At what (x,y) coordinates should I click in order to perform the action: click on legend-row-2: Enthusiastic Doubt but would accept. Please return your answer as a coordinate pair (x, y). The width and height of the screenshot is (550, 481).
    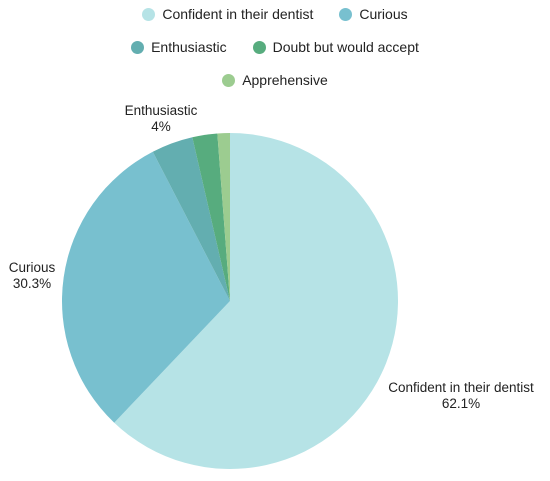
    Looking at the image, I should click on (275, 47).